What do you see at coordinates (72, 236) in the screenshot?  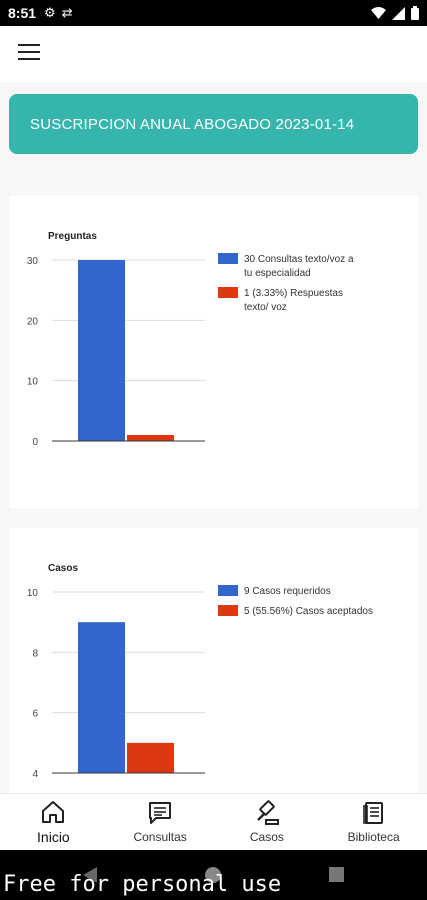 I see `chart-title: Preguntas` at bounding box center [72, 236].